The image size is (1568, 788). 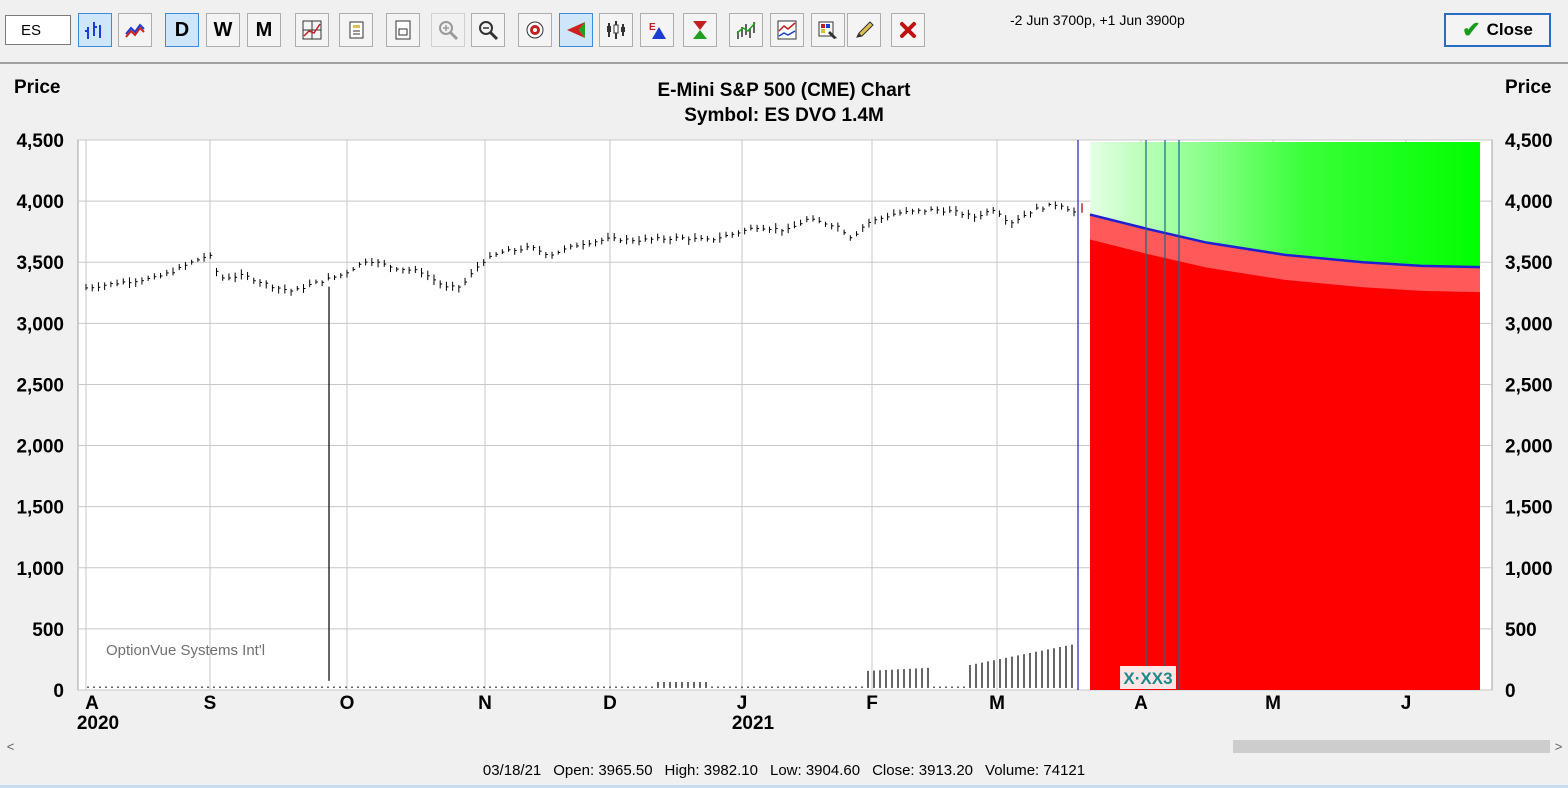 What do you see at coordinates (488, 30) in the screenshot?
I see `zoom-out-icon` at bounding box center [488, 30].